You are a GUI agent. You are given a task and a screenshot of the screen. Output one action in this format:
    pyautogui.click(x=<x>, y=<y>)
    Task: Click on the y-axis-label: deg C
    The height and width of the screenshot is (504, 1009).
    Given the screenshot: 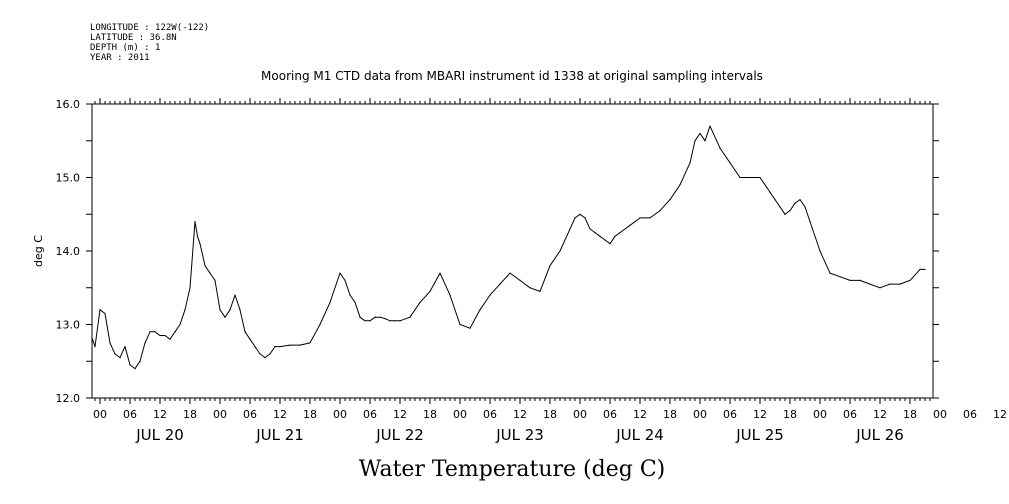 What is the action you would take?
    pyautogui.click(x=38, y=251)
    